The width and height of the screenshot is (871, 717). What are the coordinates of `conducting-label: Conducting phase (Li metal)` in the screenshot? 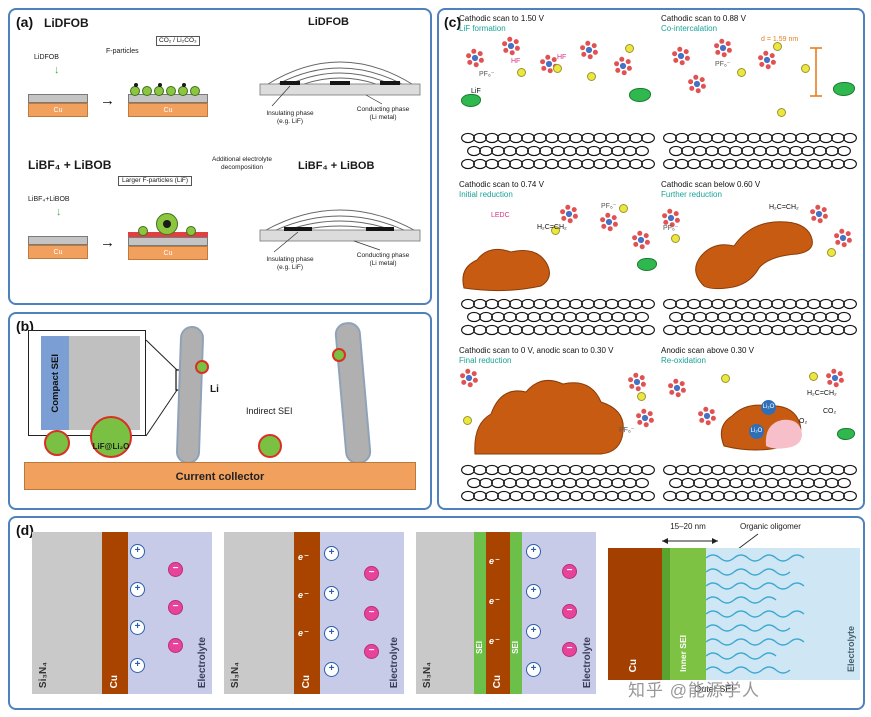 It's located at (383, 114).